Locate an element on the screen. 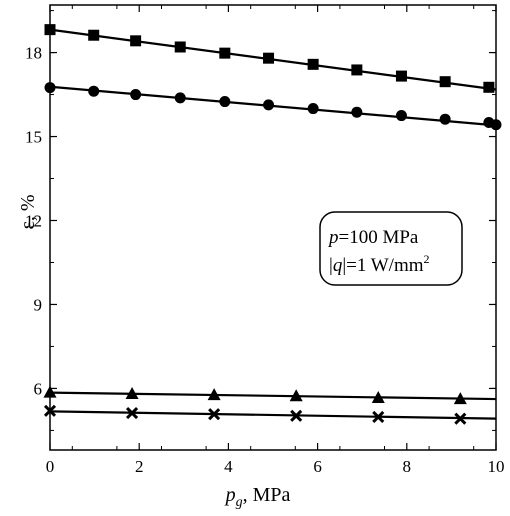 This screenshot has width=510, height=516. annotation-sup: 2 is located at coordinates (427, 259).